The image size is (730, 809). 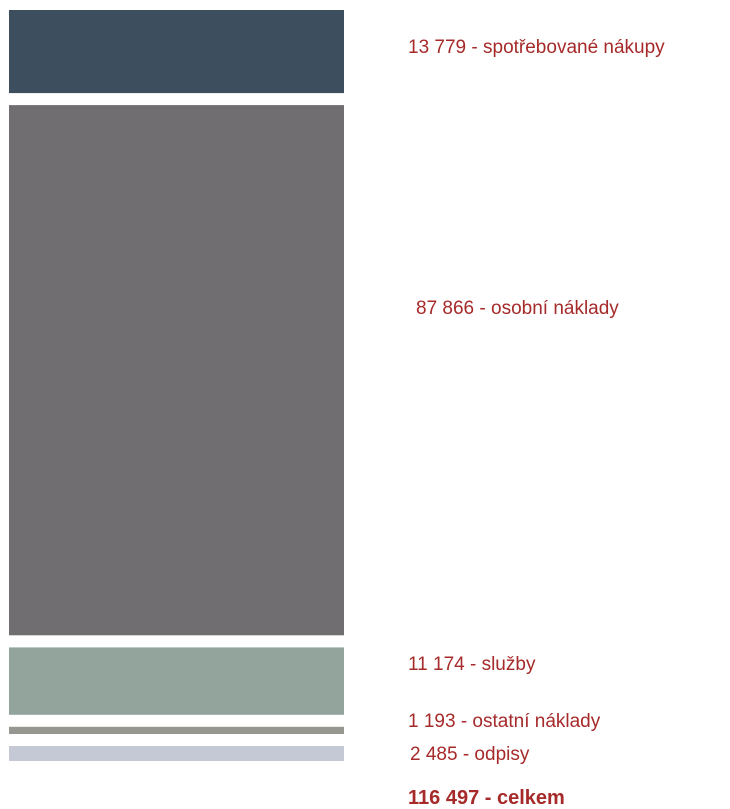 I want to click on label-celkem: 116 497 - celkem, so click(x=486, y=798).